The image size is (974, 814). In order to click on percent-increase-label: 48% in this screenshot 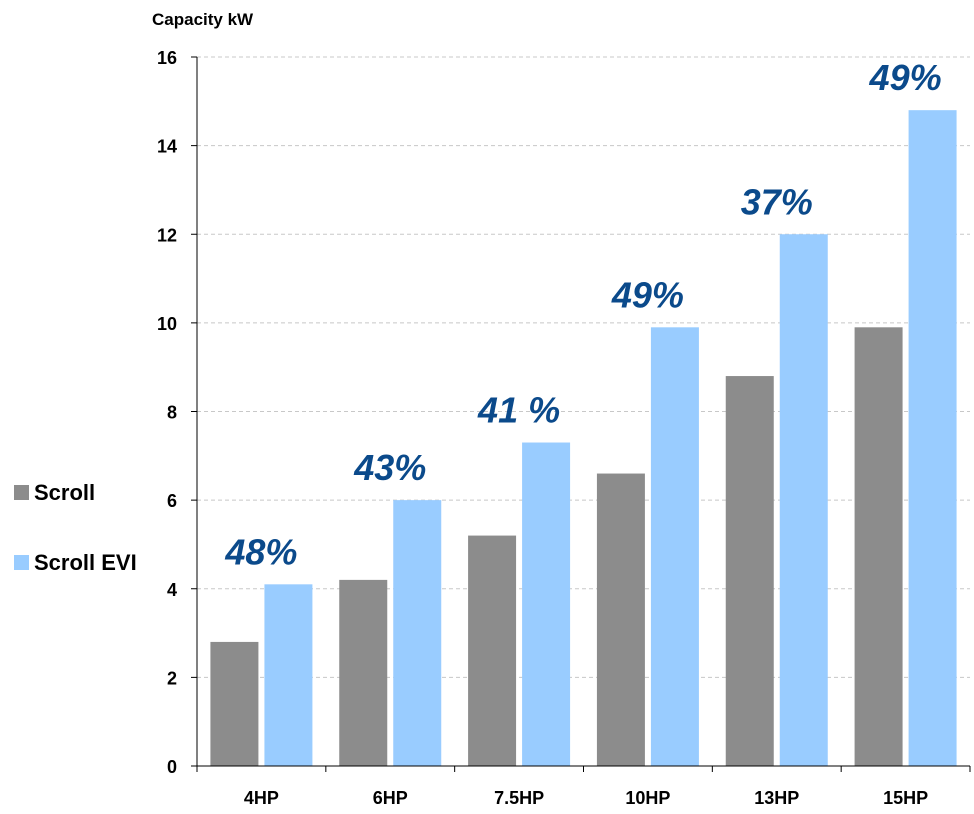, I will do `click(260, 551)`.